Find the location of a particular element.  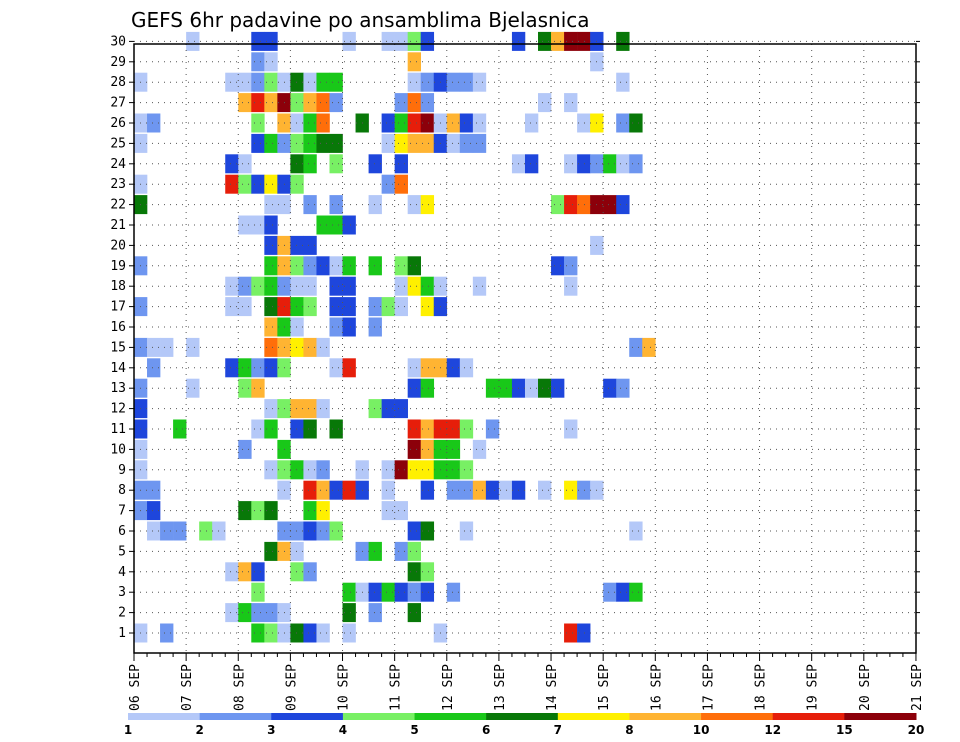

y-tick-label: 17 is located at coordinates (118, 307).